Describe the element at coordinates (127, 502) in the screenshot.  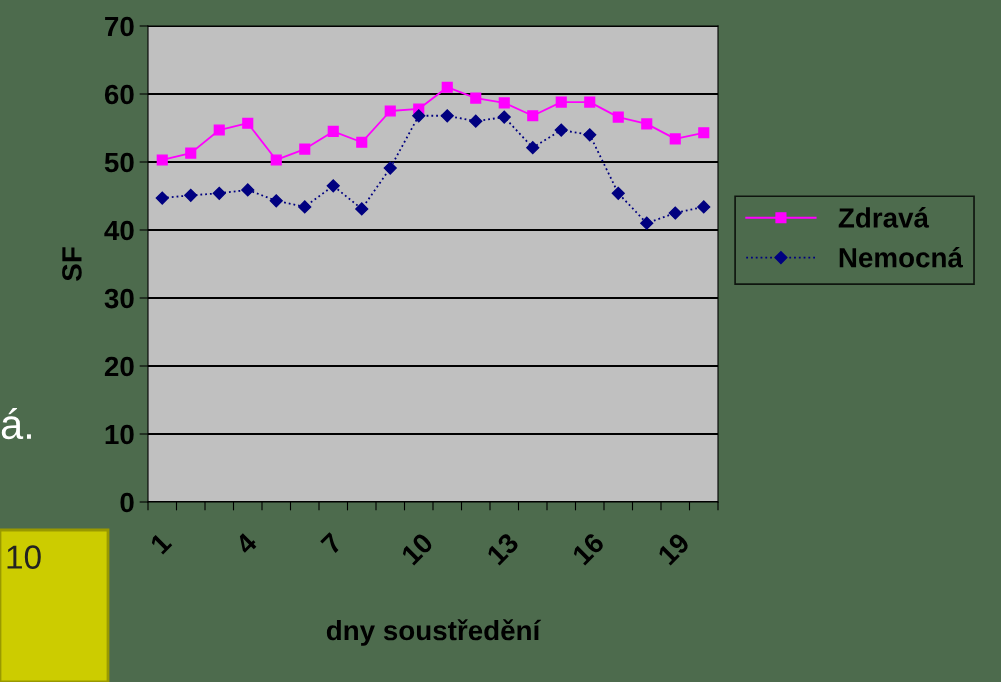
I see `y-tick-label: 0` at that location.